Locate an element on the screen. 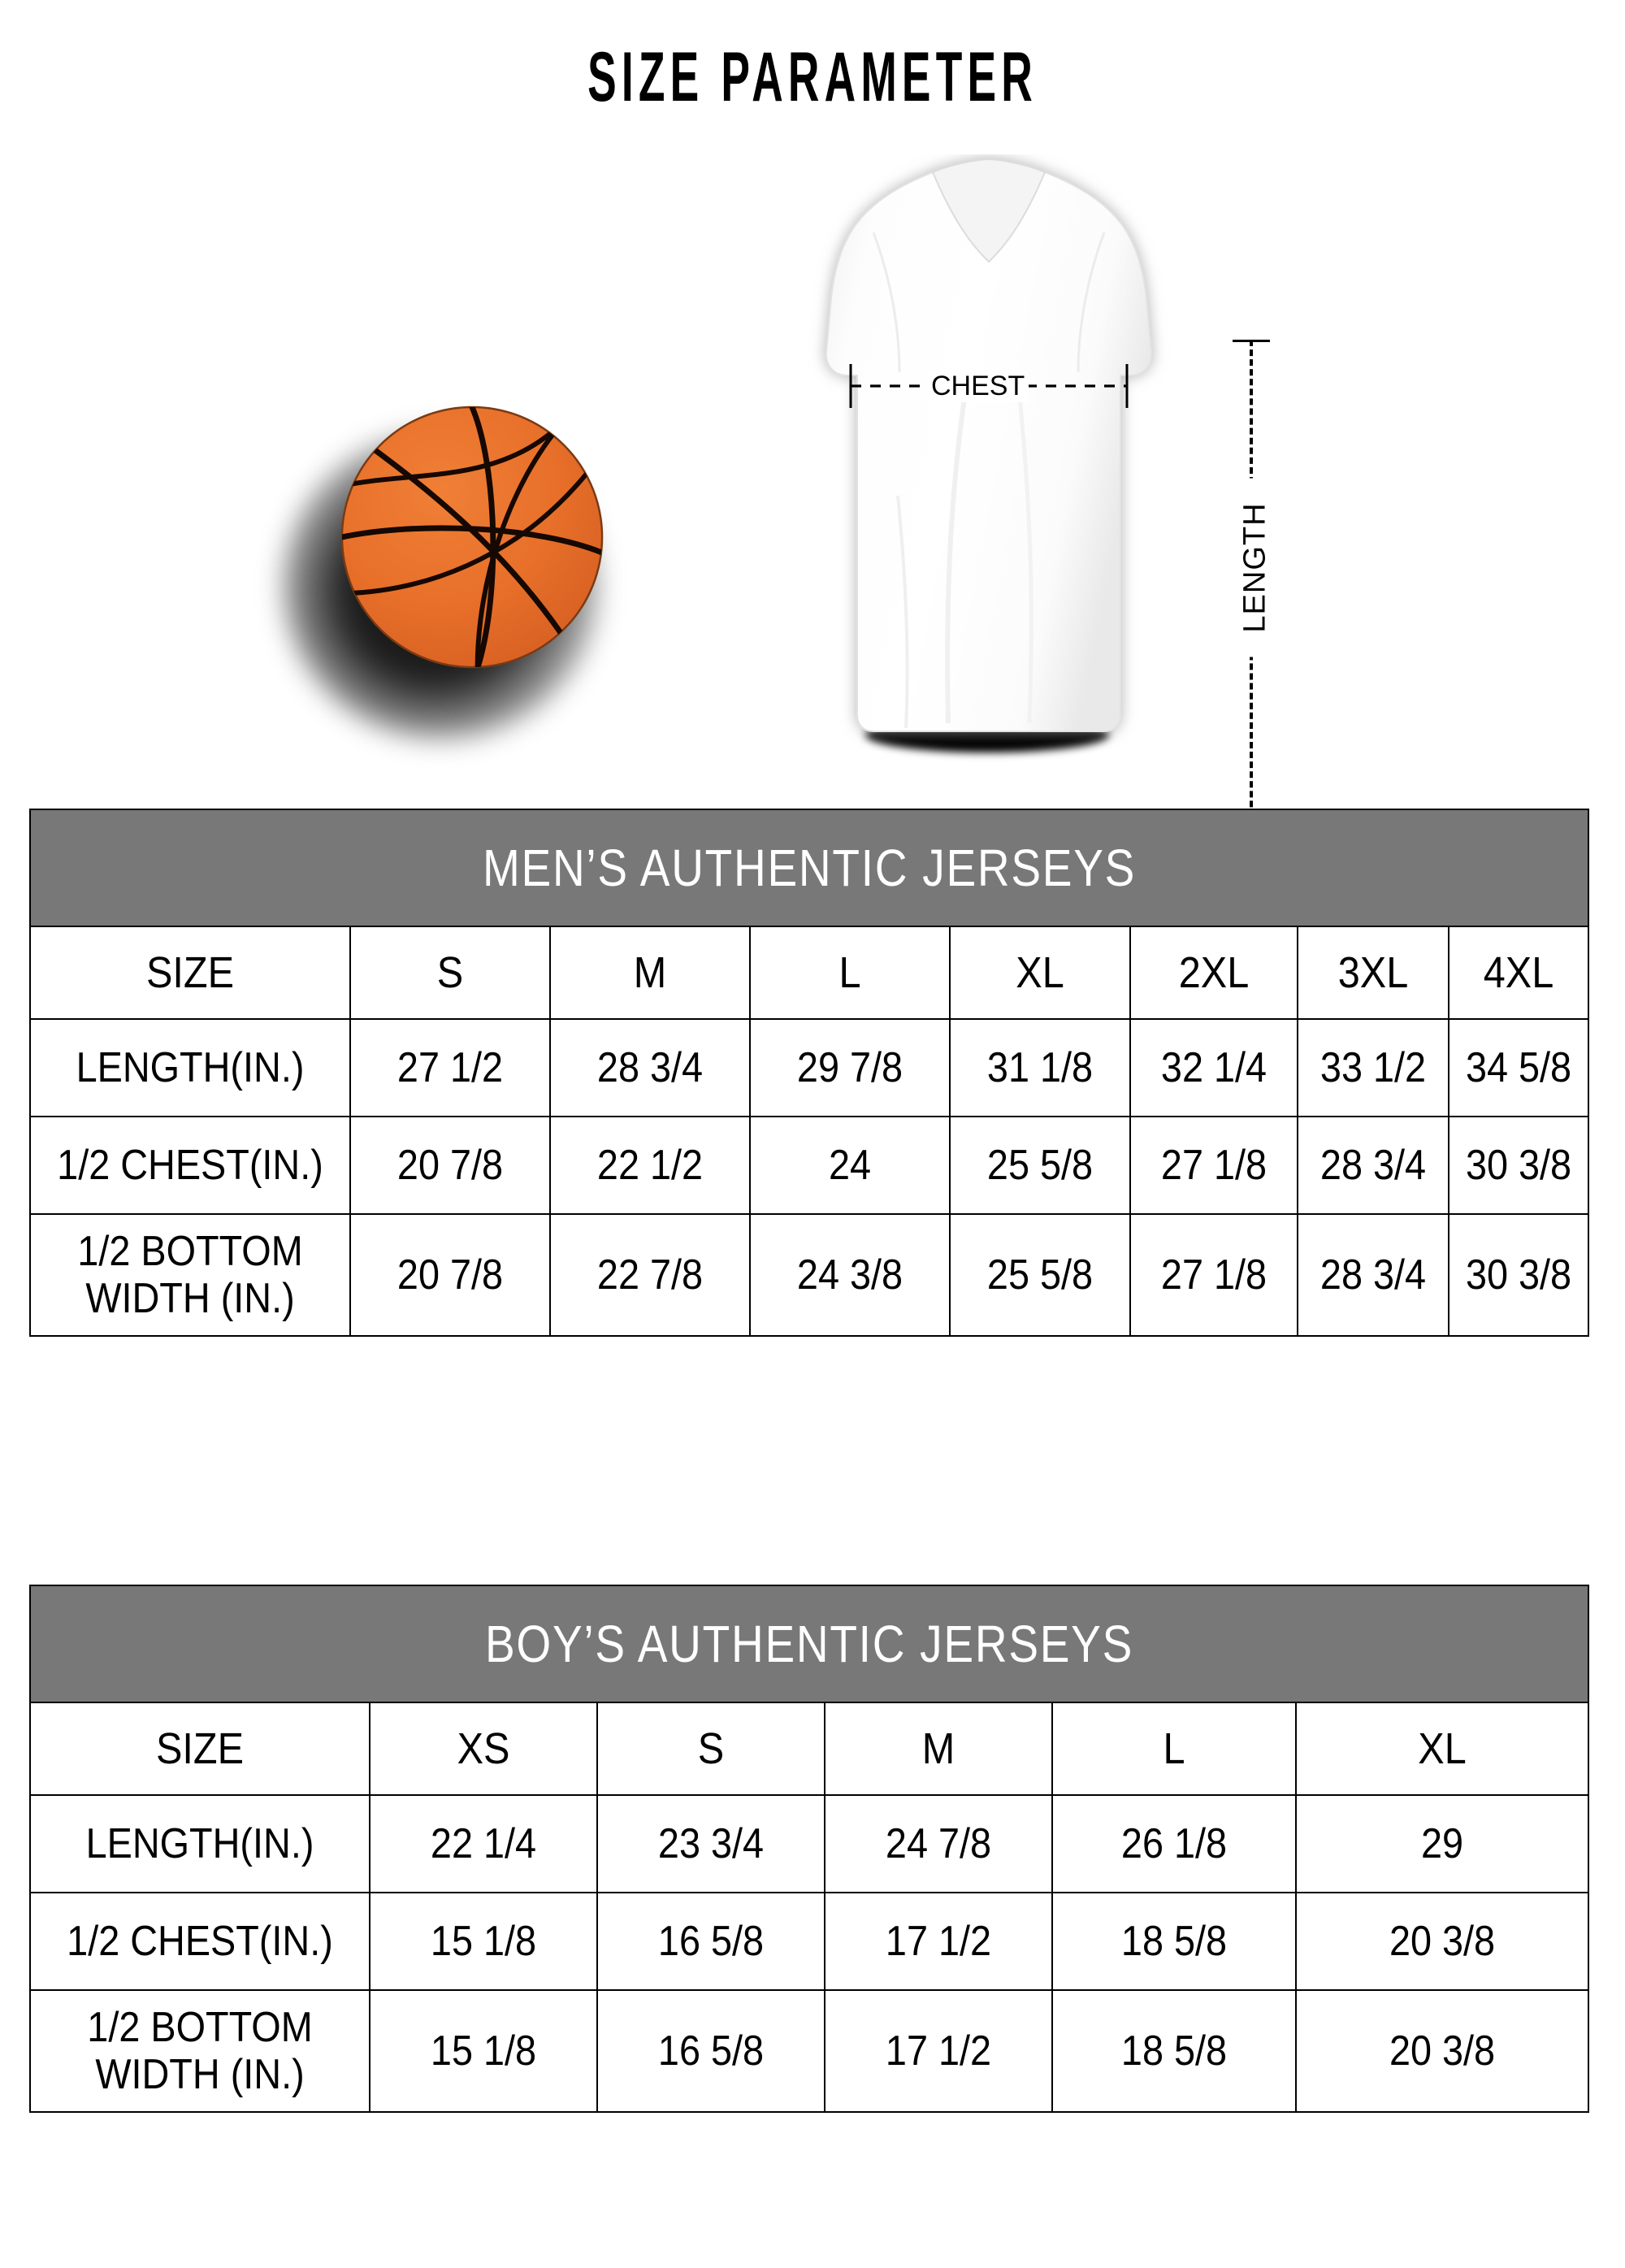 This screenshot has height=2268, width=1625. mens-row-label-chest: 1/2 CHEST(IN.) is located at coordinates (190, 1165).